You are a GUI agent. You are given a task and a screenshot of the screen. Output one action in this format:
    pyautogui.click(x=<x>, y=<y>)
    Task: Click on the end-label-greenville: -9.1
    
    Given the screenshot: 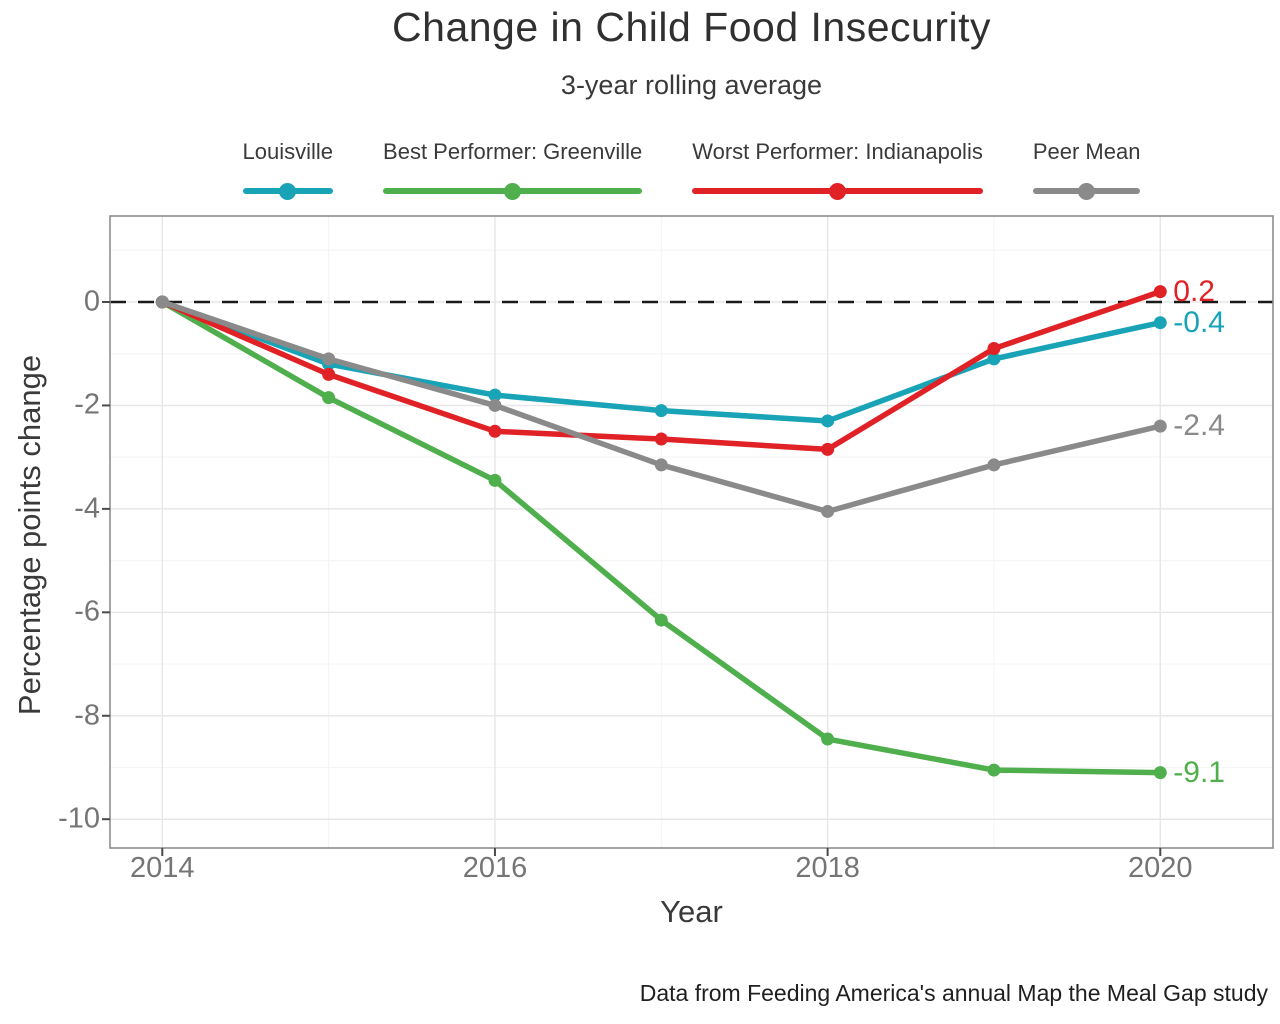 What is the action you would take?
    pyautogui.click(x=1199, y=772)
    